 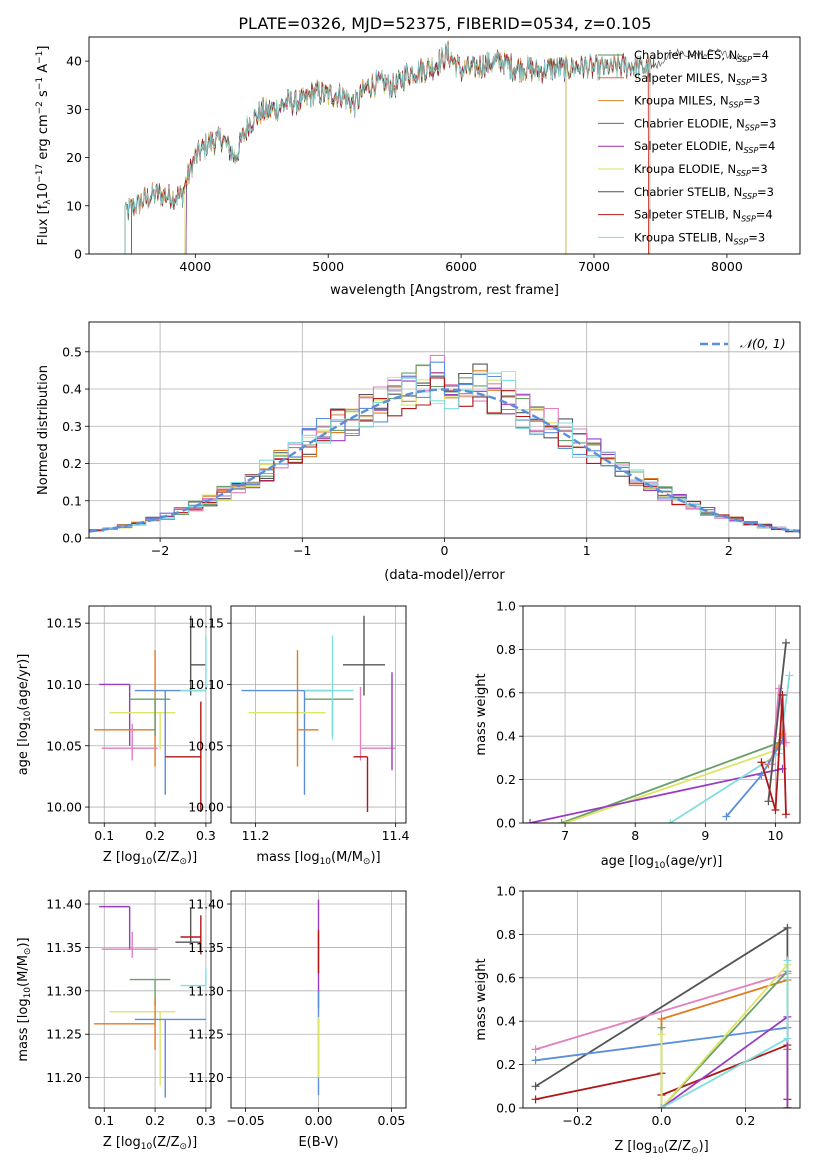 What do you see at coordinates (701, 170) in the screenshot?
I see `legend-entry: Kroupa ELODIE, NSSP=3` at bounding box center [701, 170].